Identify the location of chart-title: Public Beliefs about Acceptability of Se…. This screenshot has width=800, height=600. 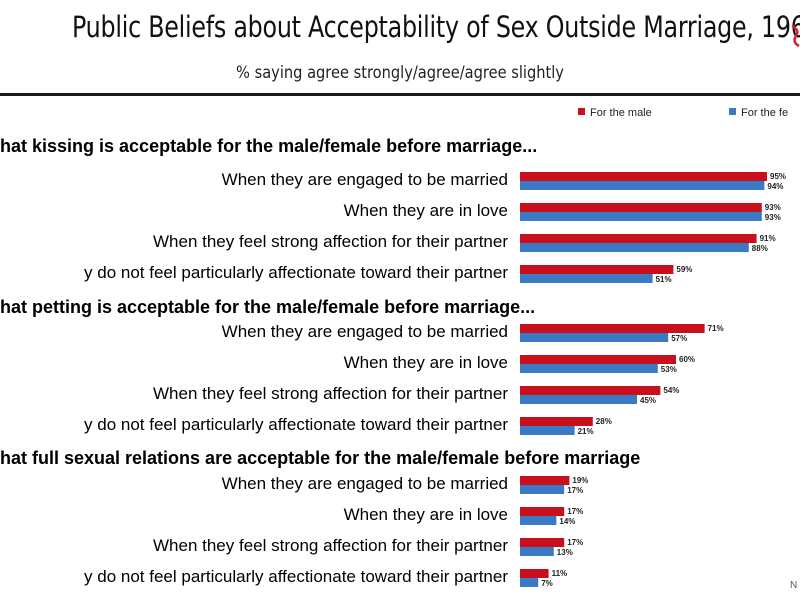
(436, 27).